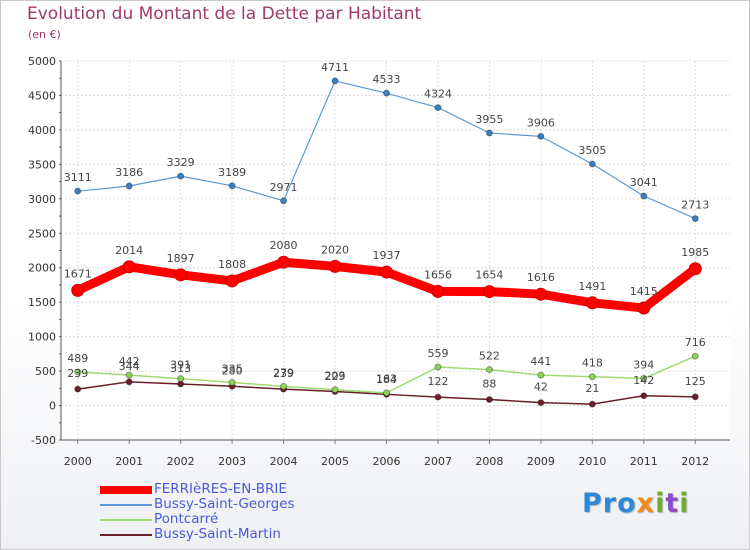 The image size is (750, 550). What do you see at coordinates (78, 273) in the screenshot?
I see `data-label-ferrieres: 1671` at bounding box center [78, 273].